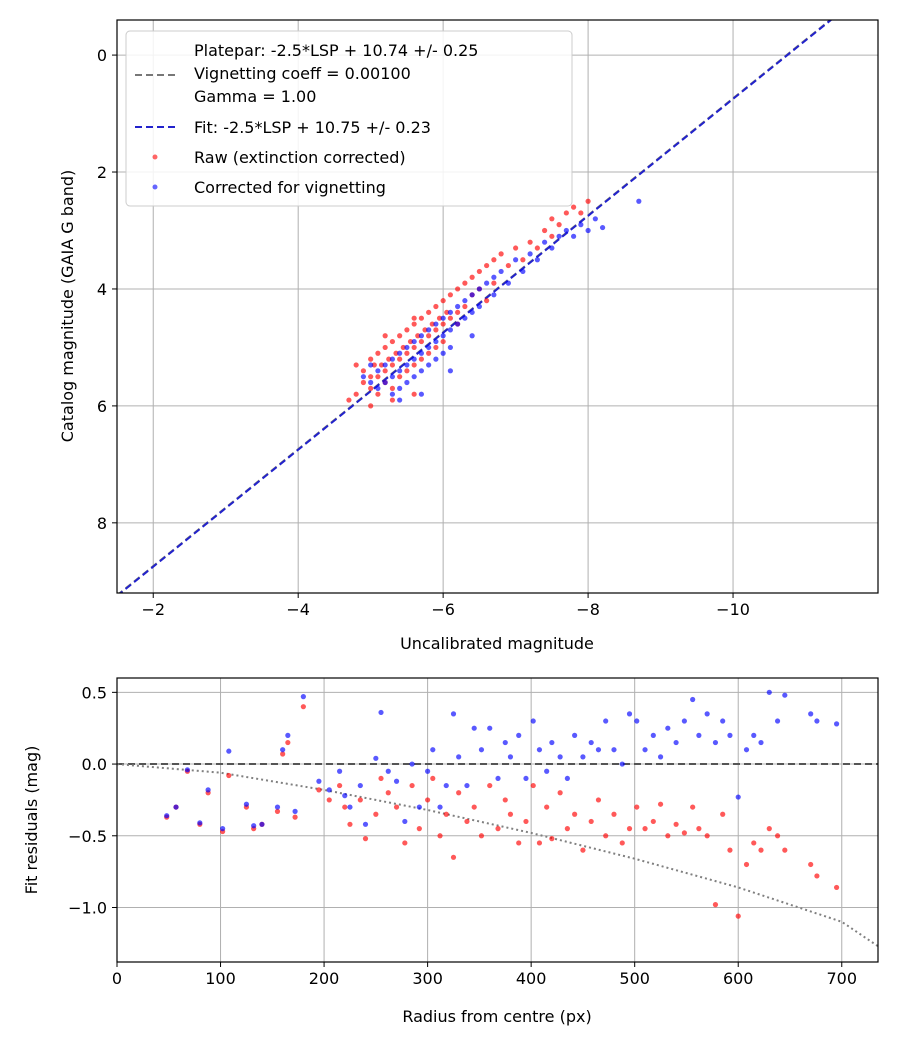 The height and width of the screenshot is (1050, 900). Describe the element at coordinates (733, 609) in the screenshot. I see `x-tick-label: −10` at that location.